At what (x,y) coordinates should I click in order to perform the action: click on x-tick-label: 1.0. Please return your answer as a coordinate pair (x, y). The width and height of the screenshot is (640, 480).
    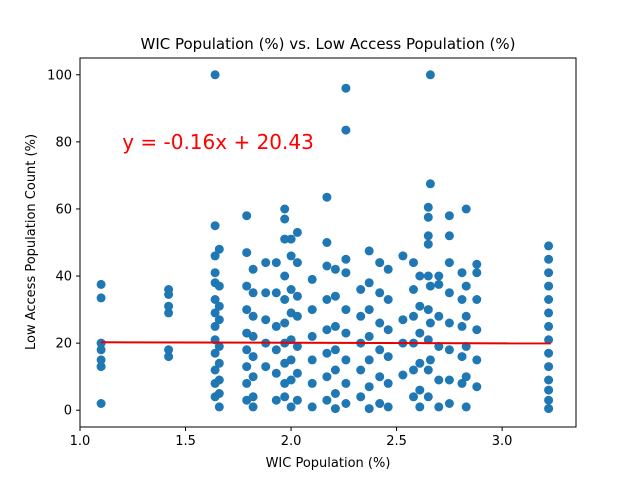
    Looking at the image, I should click on (80, 441).